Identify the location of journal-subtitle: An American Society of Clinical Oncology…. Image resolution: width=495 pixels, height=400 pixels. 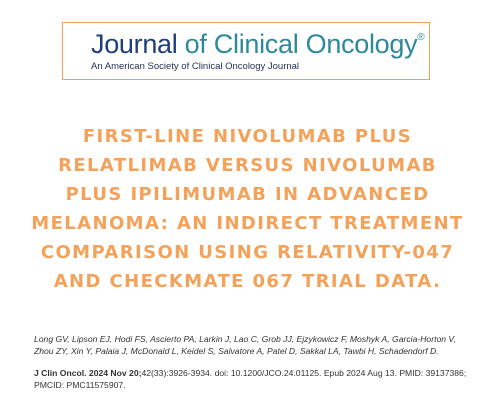
(195, 66).